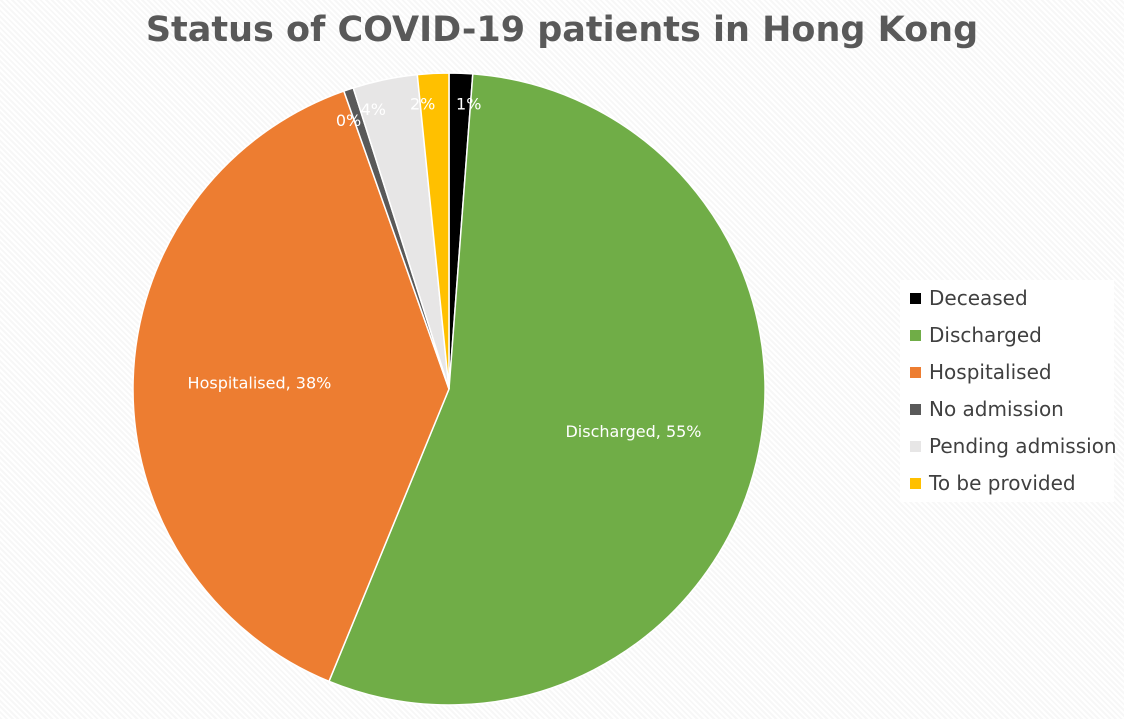 Image resolution: width=1124 pixels, height=719 pixels. Describe the element at coordinates (1002, 483) in the screenshot. I see `legend-label: To be provided` at that location.